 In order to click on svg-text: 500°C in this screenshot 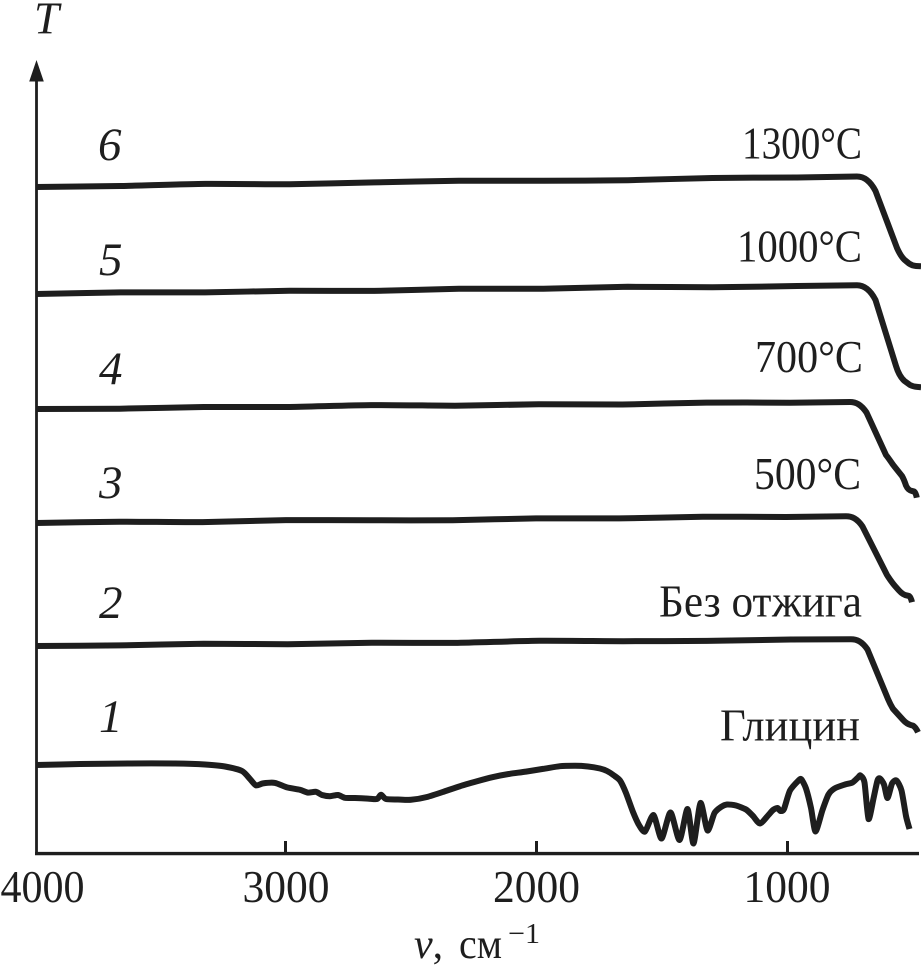, I will do `click(807, 474)`.